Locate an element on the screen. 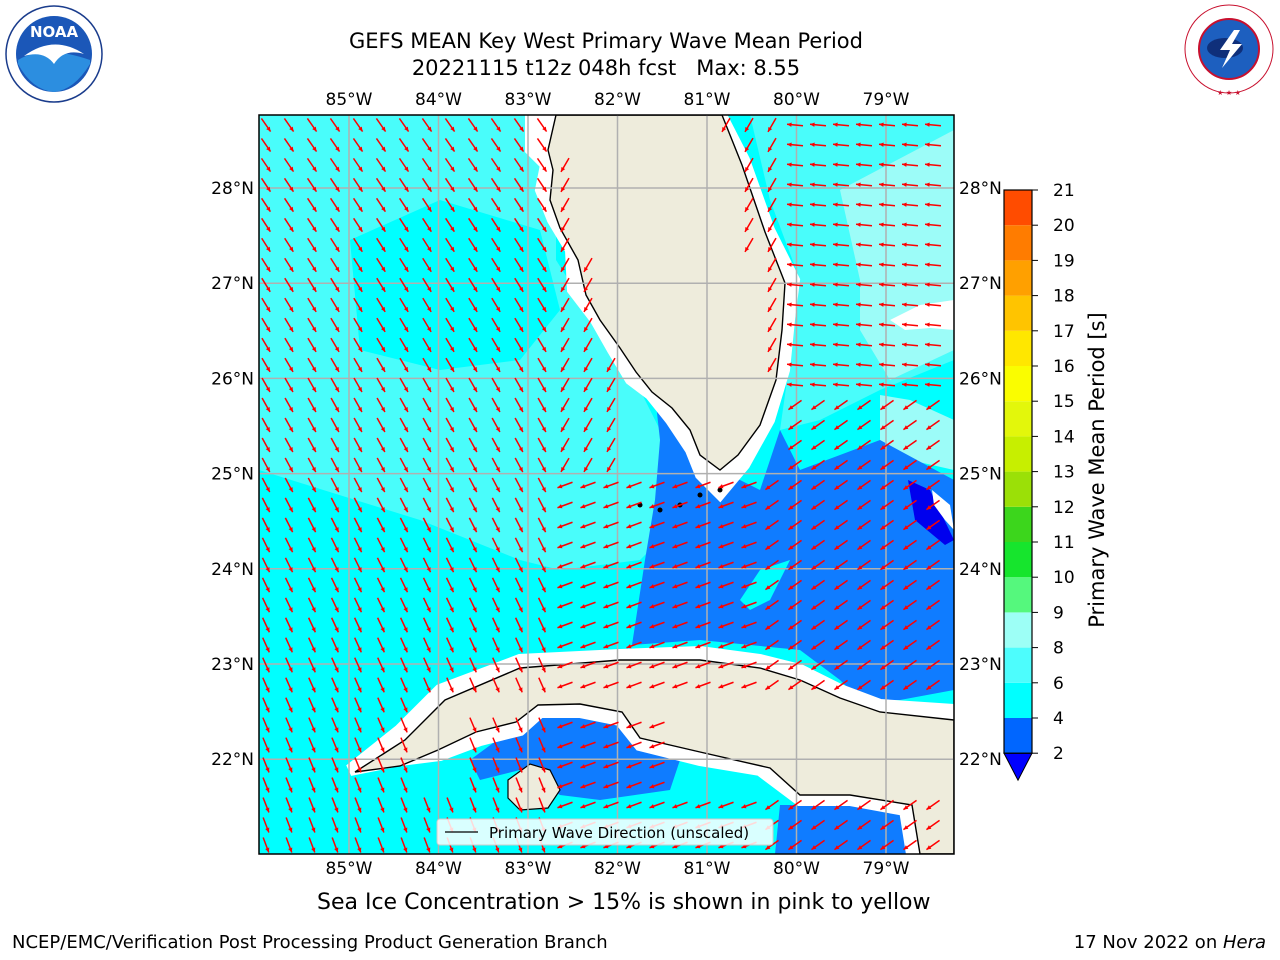  lat-label-left: 23°N is located at coordinates (232, 665).